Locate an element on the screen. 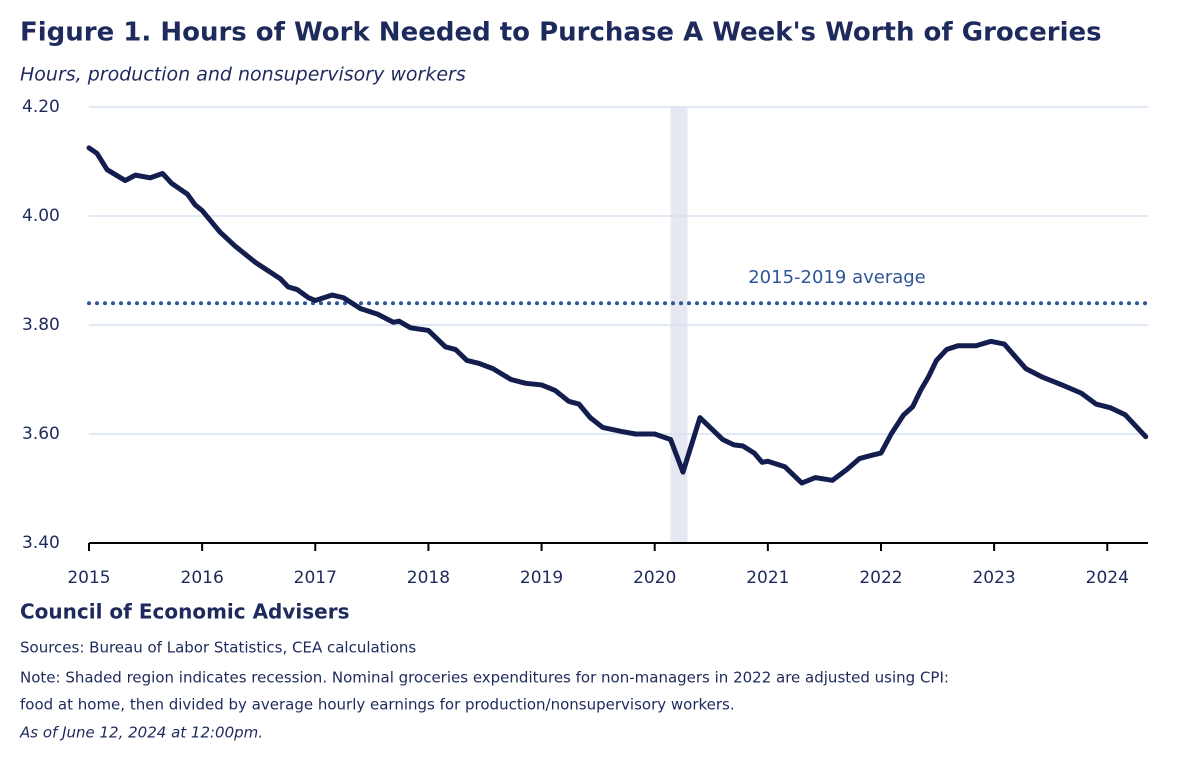 Image resolution: width=1200 pixels, height=757 pixels. footer-org: Council of Economic Advisers is located at coordinates (185, 612).